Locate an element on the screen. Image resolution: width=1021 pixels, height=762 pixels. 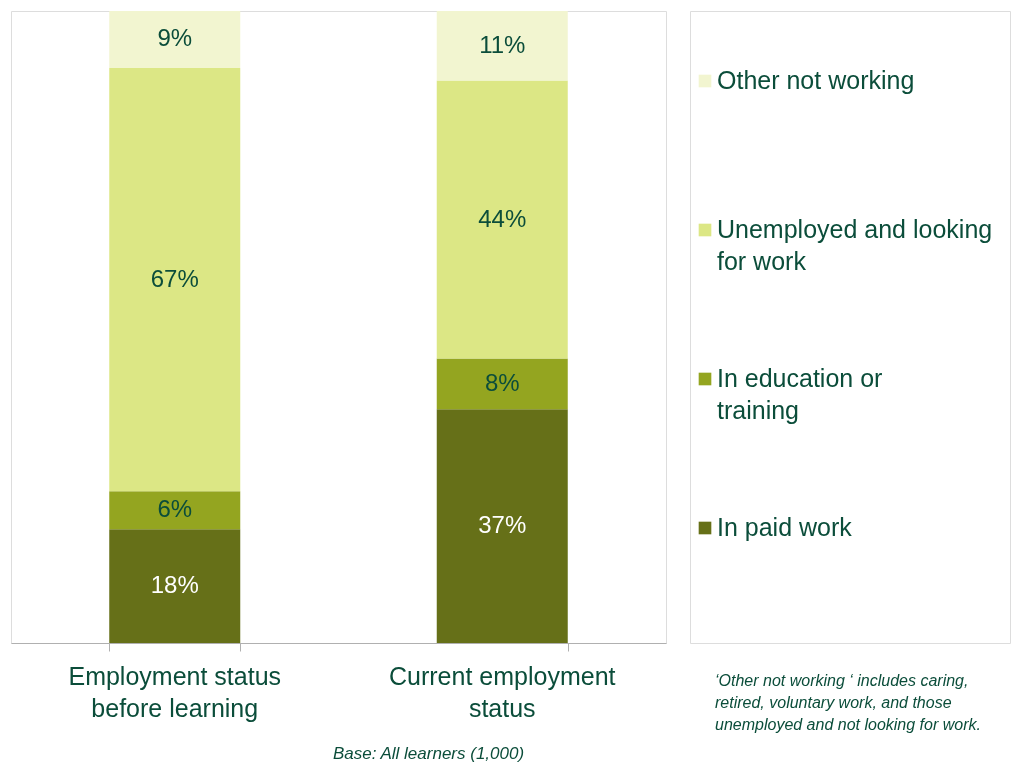
legend-label: Other not working is located at coordinates (816, 80).